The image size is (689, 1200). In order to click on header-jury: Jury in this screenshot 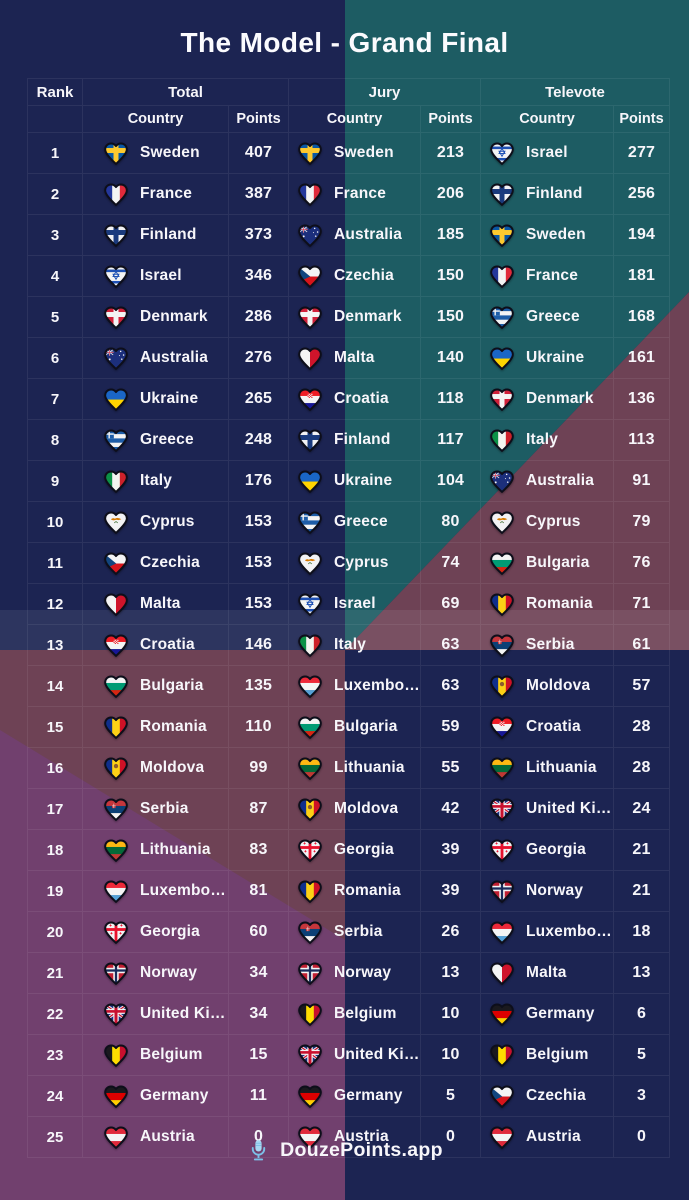, I will do `click(384, 92)`.